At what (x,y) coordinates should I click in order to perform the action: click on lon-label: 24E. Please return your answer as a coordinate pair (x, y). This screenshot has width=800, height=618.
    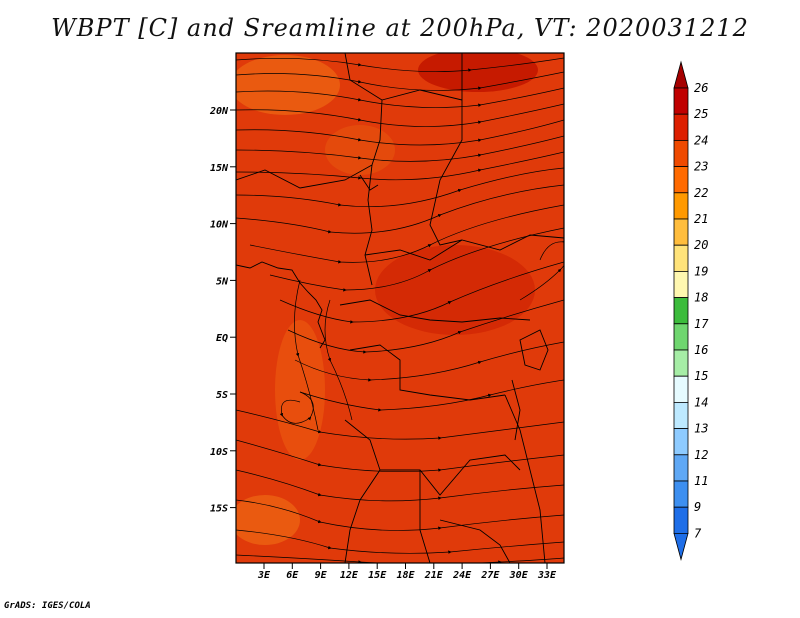
    Looking at the image, I should click on (462, 575).